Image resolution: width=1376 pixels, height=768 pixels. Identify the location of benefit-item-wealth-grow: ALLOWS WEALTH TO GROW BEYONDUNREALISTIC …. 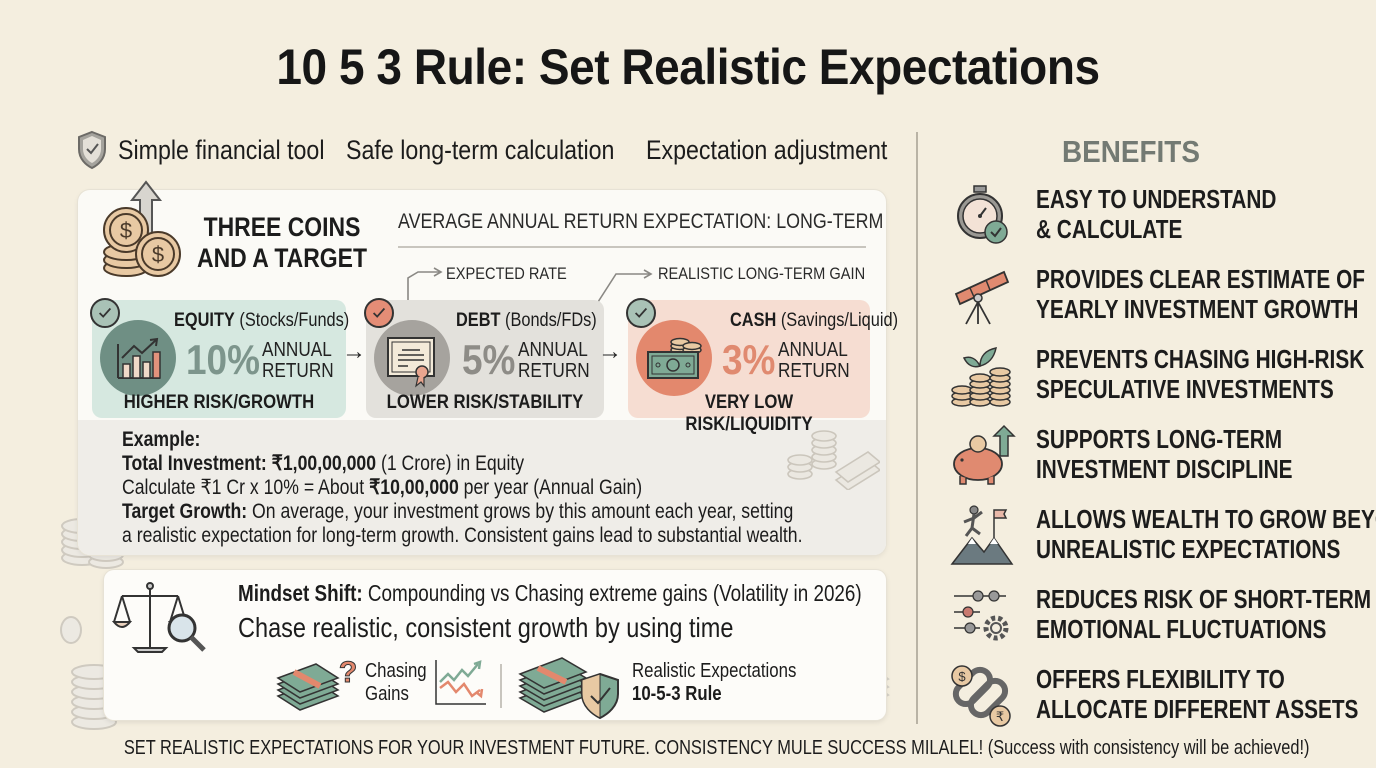
(1163, 536).